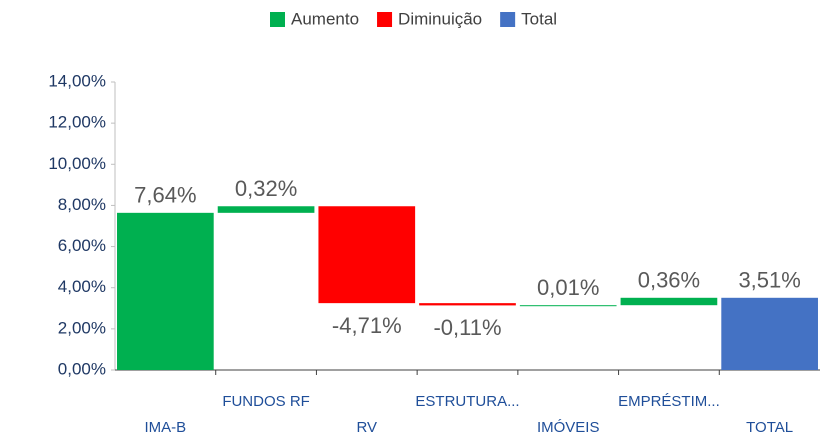 This screenshot has height=440, width=820. What do you see at coordinates (769, 280) in the screenshot?
I see `data-label: 3,51%` at bounding box center [769, 280].